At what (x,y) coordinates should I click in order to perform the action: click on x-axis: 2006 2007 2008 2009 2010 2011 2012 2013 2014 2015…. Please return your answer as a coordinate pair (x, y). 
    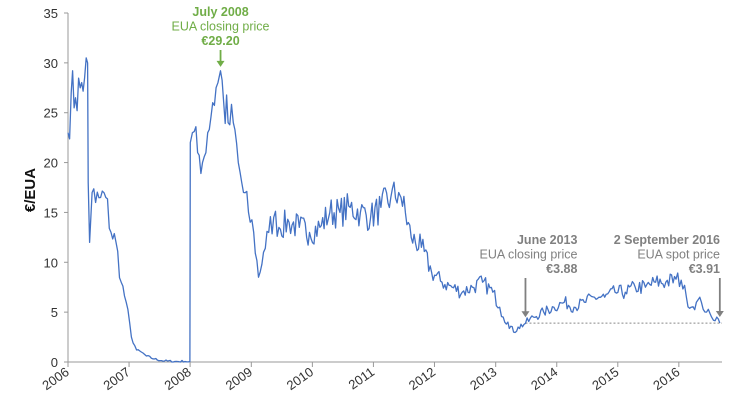
    Looking at the image, I should click on (380, 377).